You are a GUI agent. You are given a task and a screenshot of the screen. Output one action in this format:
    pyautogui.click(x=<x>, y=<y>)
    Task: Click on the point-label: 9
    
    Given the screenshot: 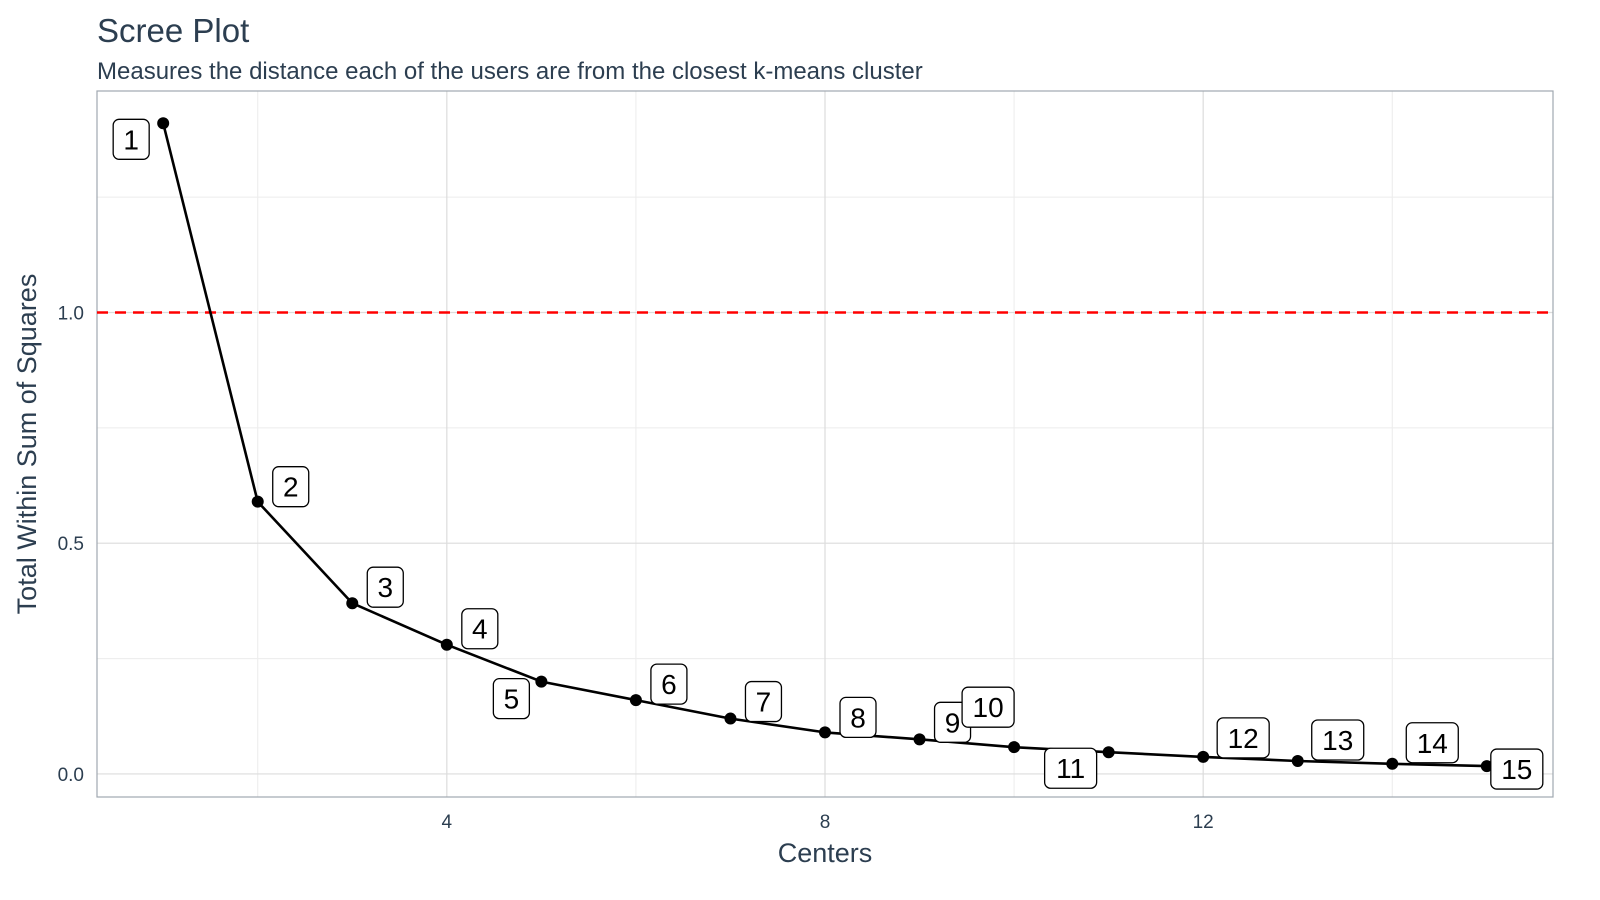 What is the action you would take?
    pyautogui.click(x=953, y=722)
    